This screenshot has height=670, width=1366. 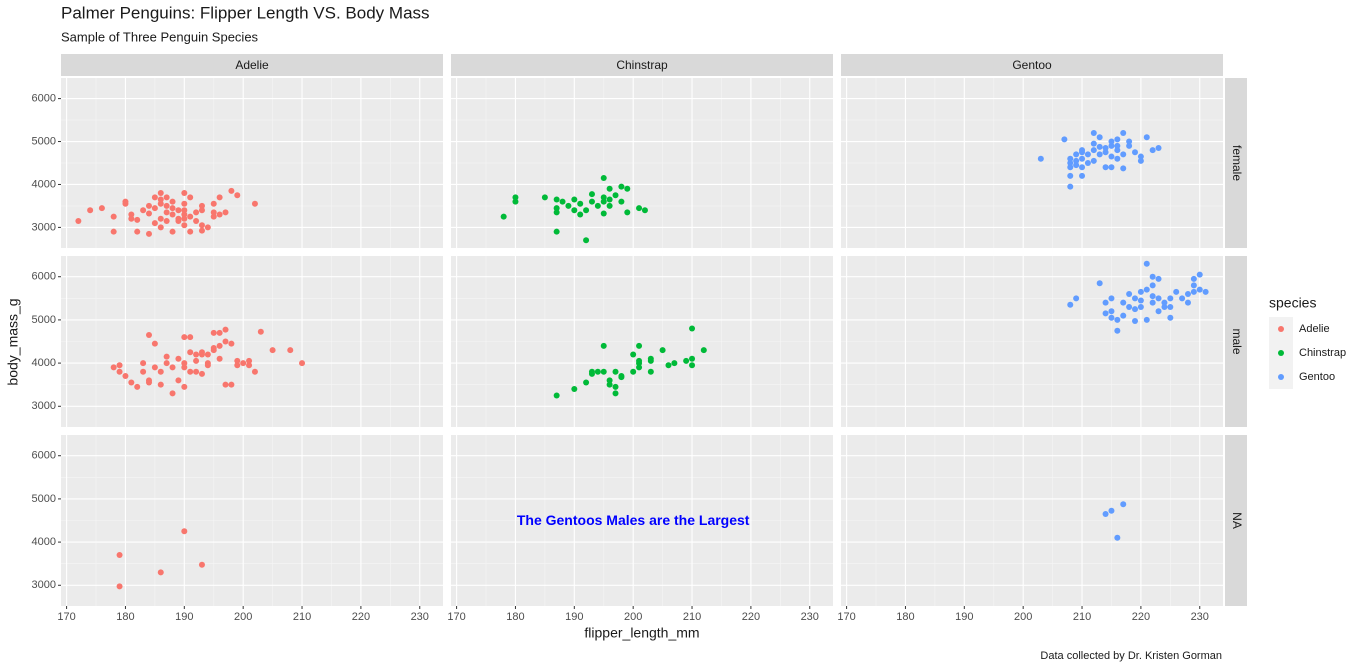 I want to click on annotation: The Gentoos Males are the Largest, so click(x=633, y=520).